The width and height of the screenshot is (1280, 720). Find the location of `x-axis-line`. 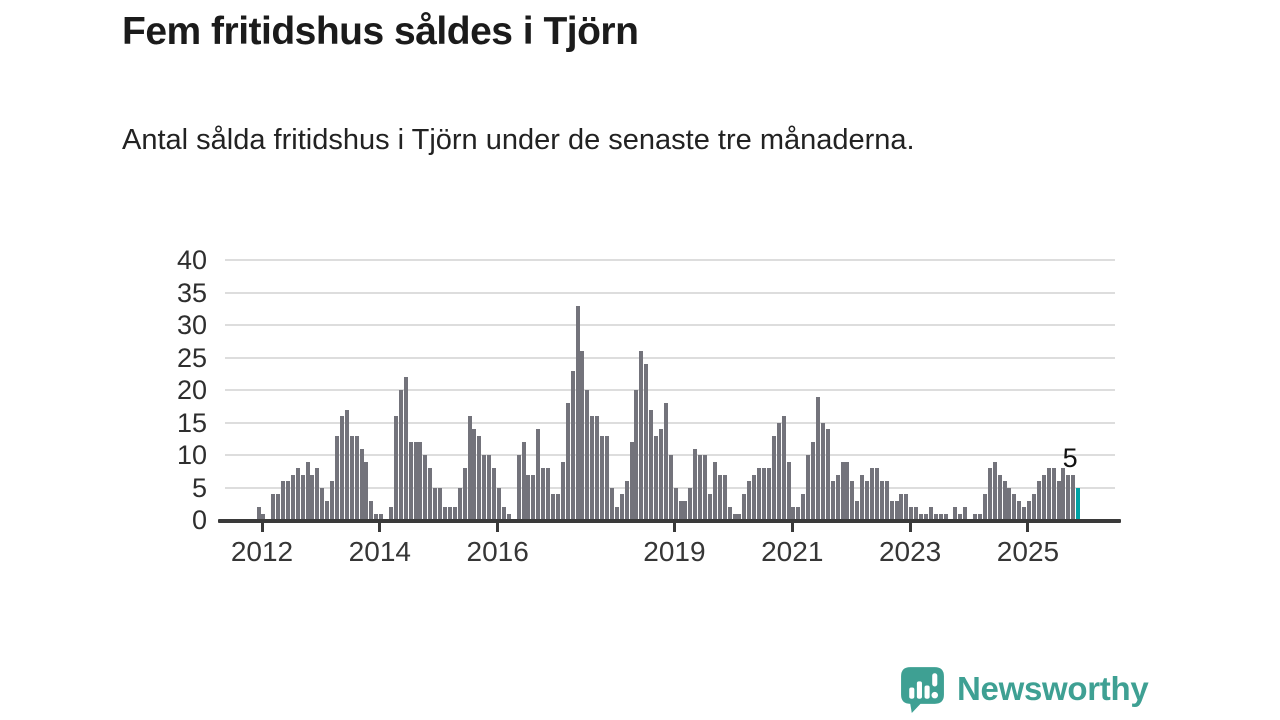

x-axis-line is located at coordinates (669, 521).